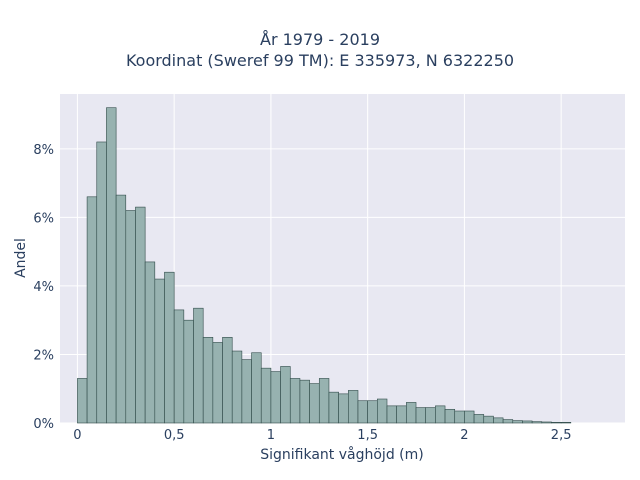 The width and height of the screenshot is (640, 480). I want to click on x-axis-label: Signifikant våghöjd (m), so click(342, 455).